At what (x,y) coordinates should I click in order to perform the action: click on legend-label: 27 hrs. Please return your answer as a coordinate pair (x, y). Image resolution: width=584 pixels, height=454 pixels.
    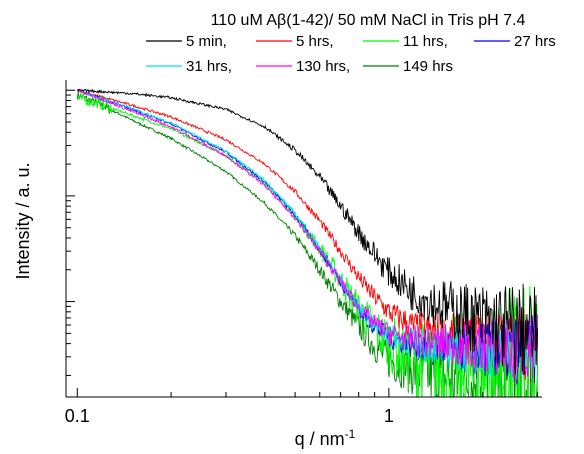
    Looking at the image, I should click on (535, 41).